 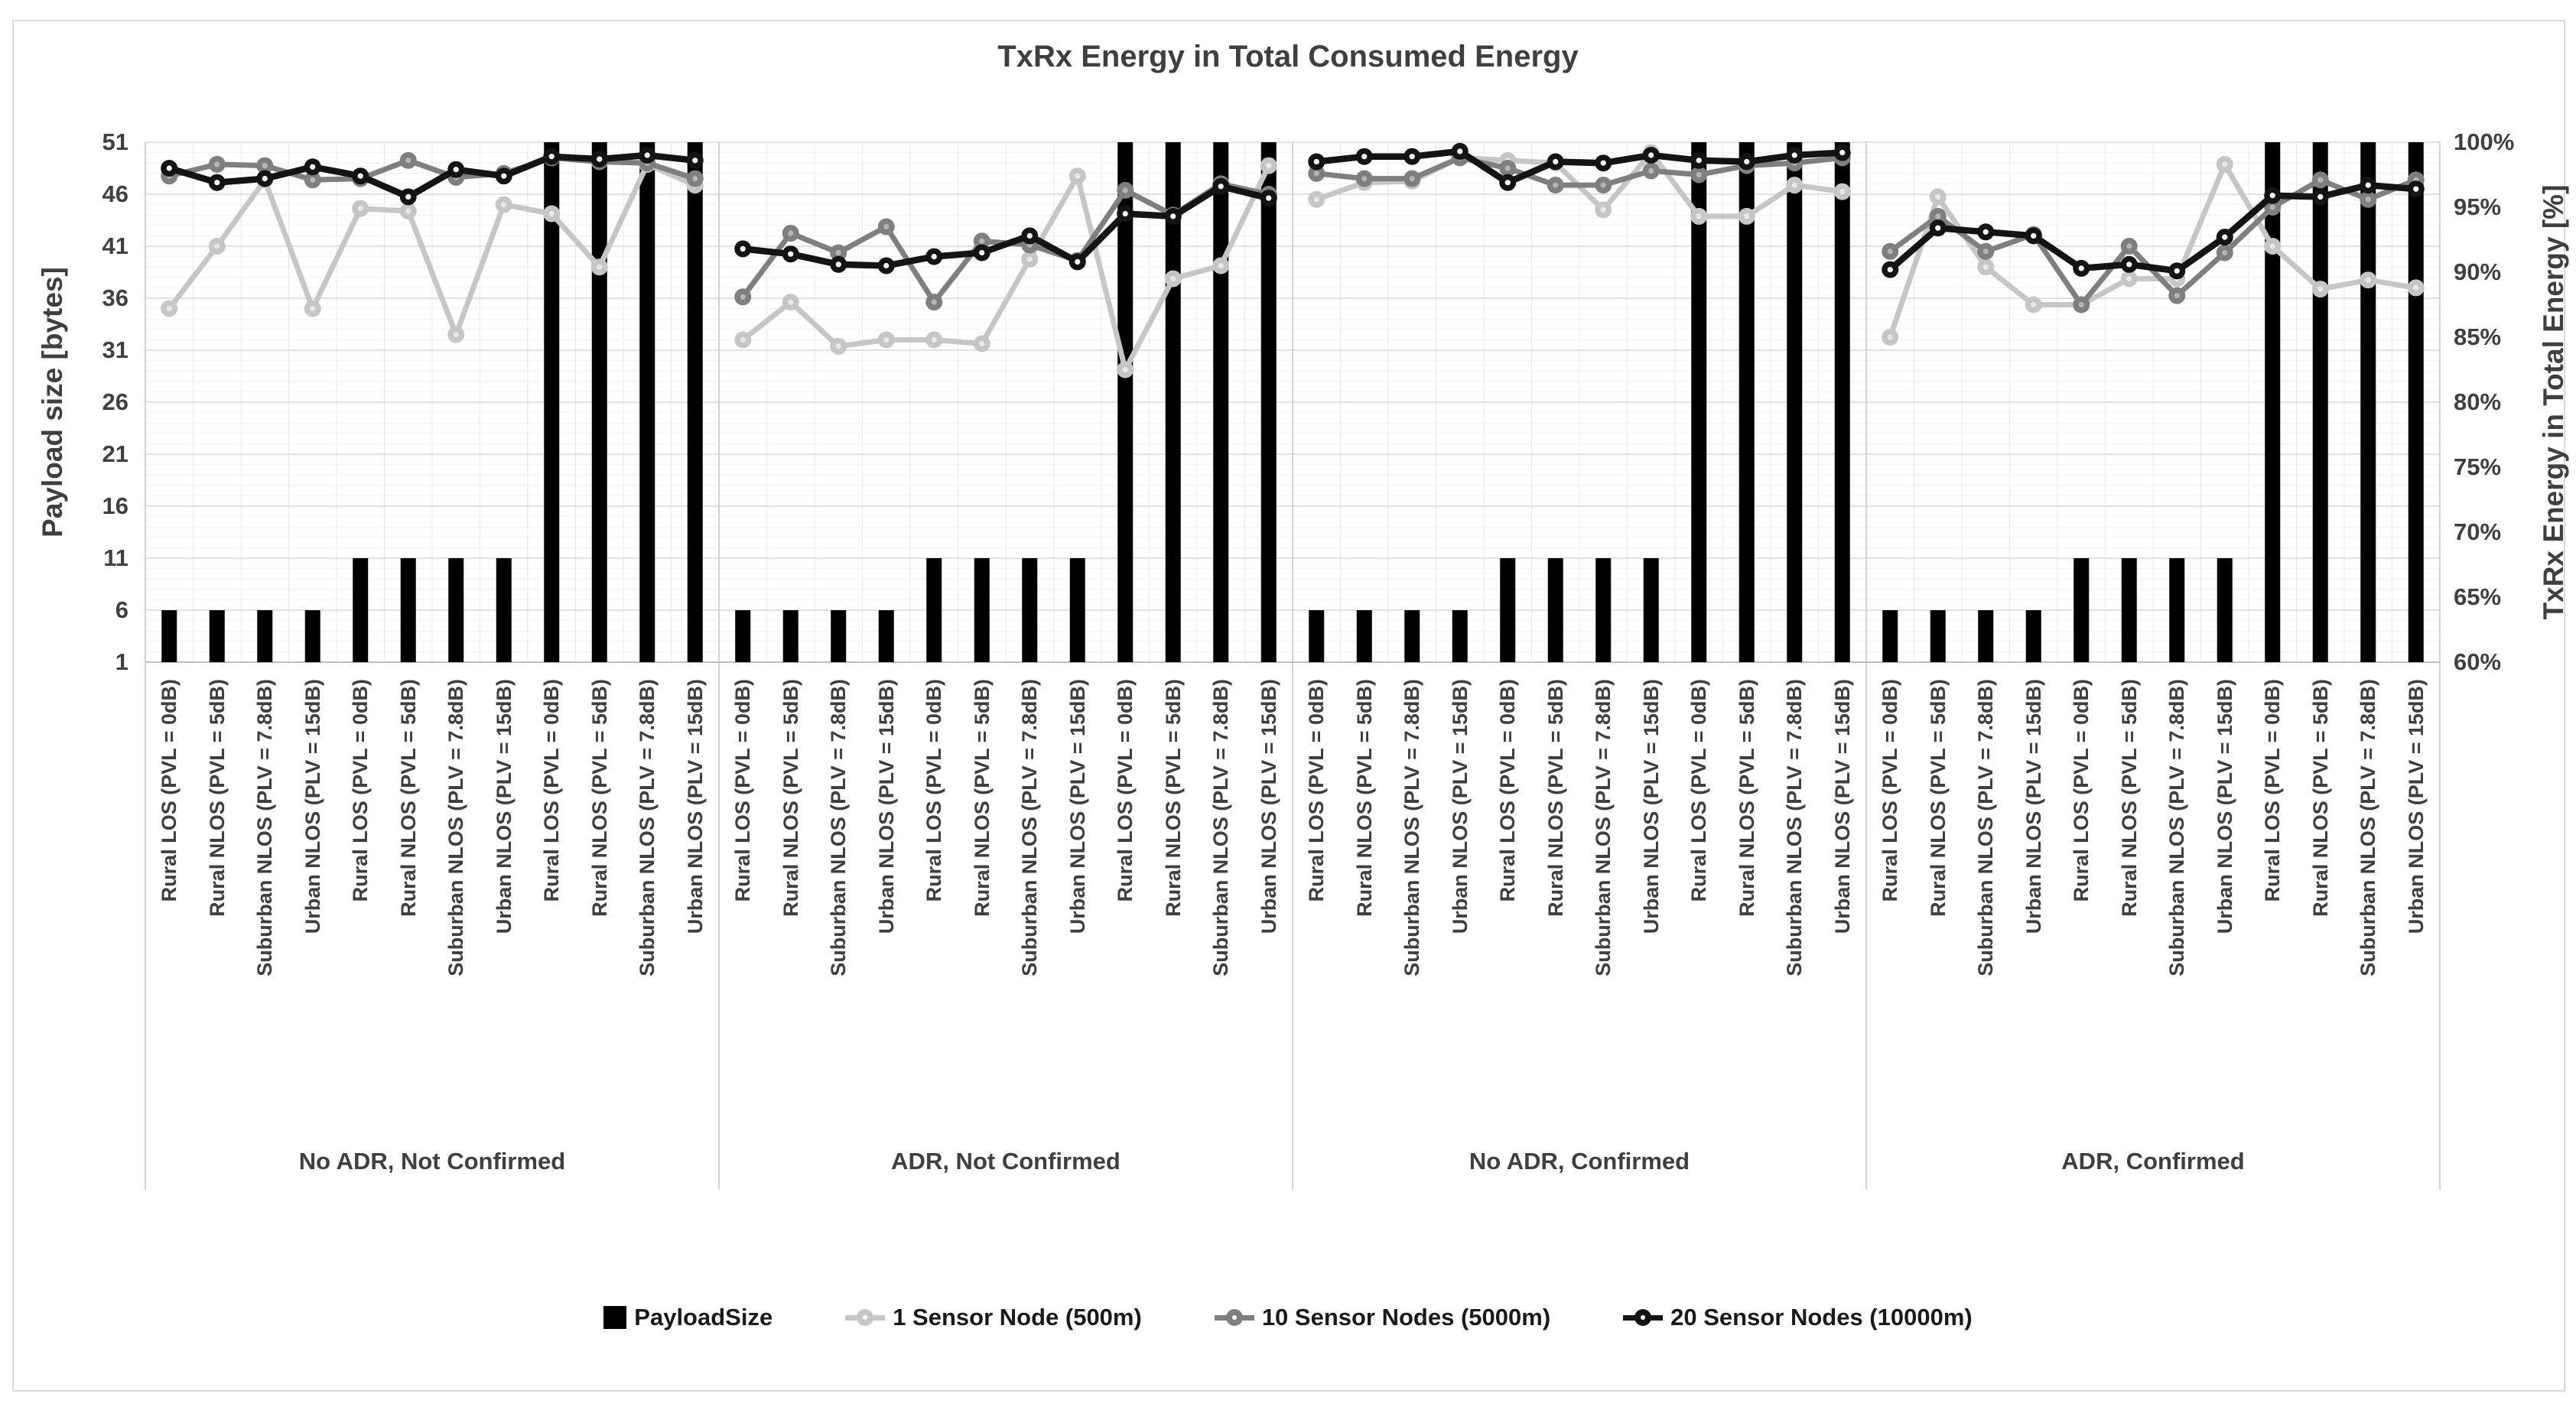 I want to click on line-marker-swatch, so click(x=1643, y=1317).